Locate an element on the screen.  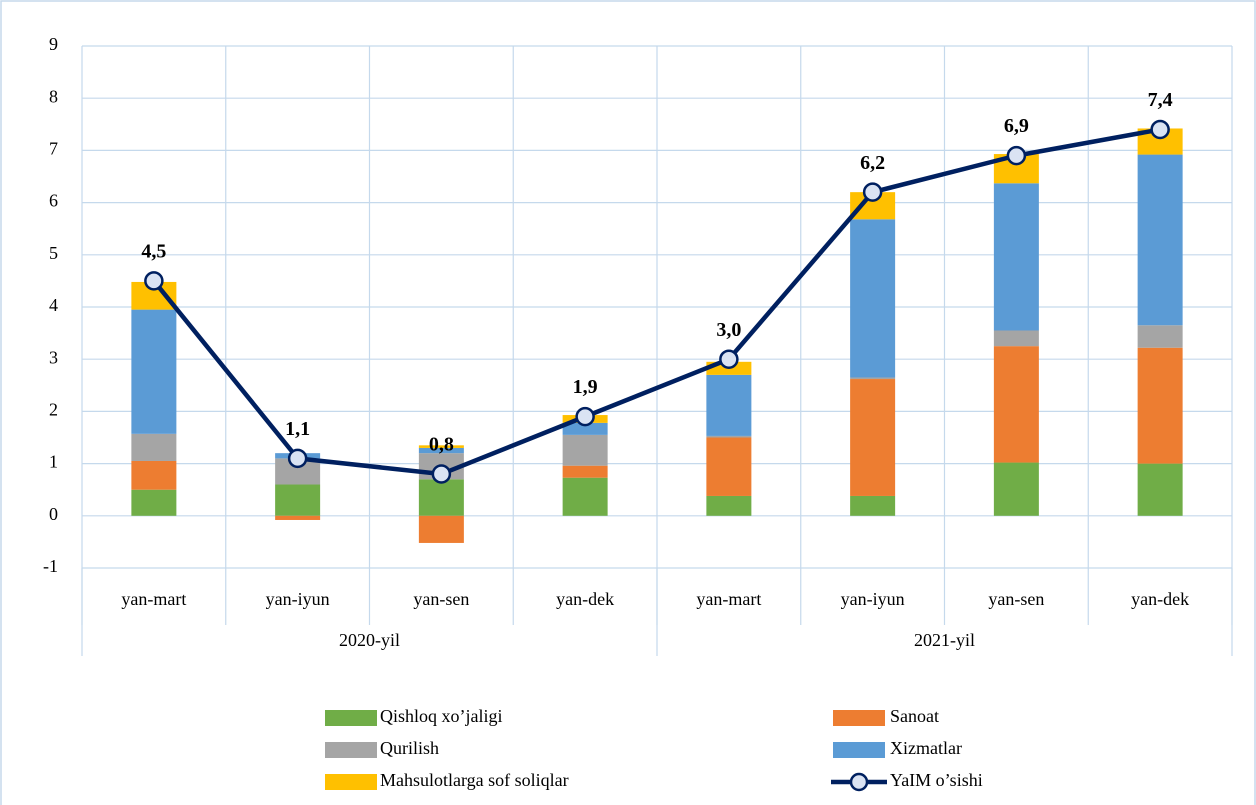
legend-label: Xizmatlar is located at coordinates (926, 748).